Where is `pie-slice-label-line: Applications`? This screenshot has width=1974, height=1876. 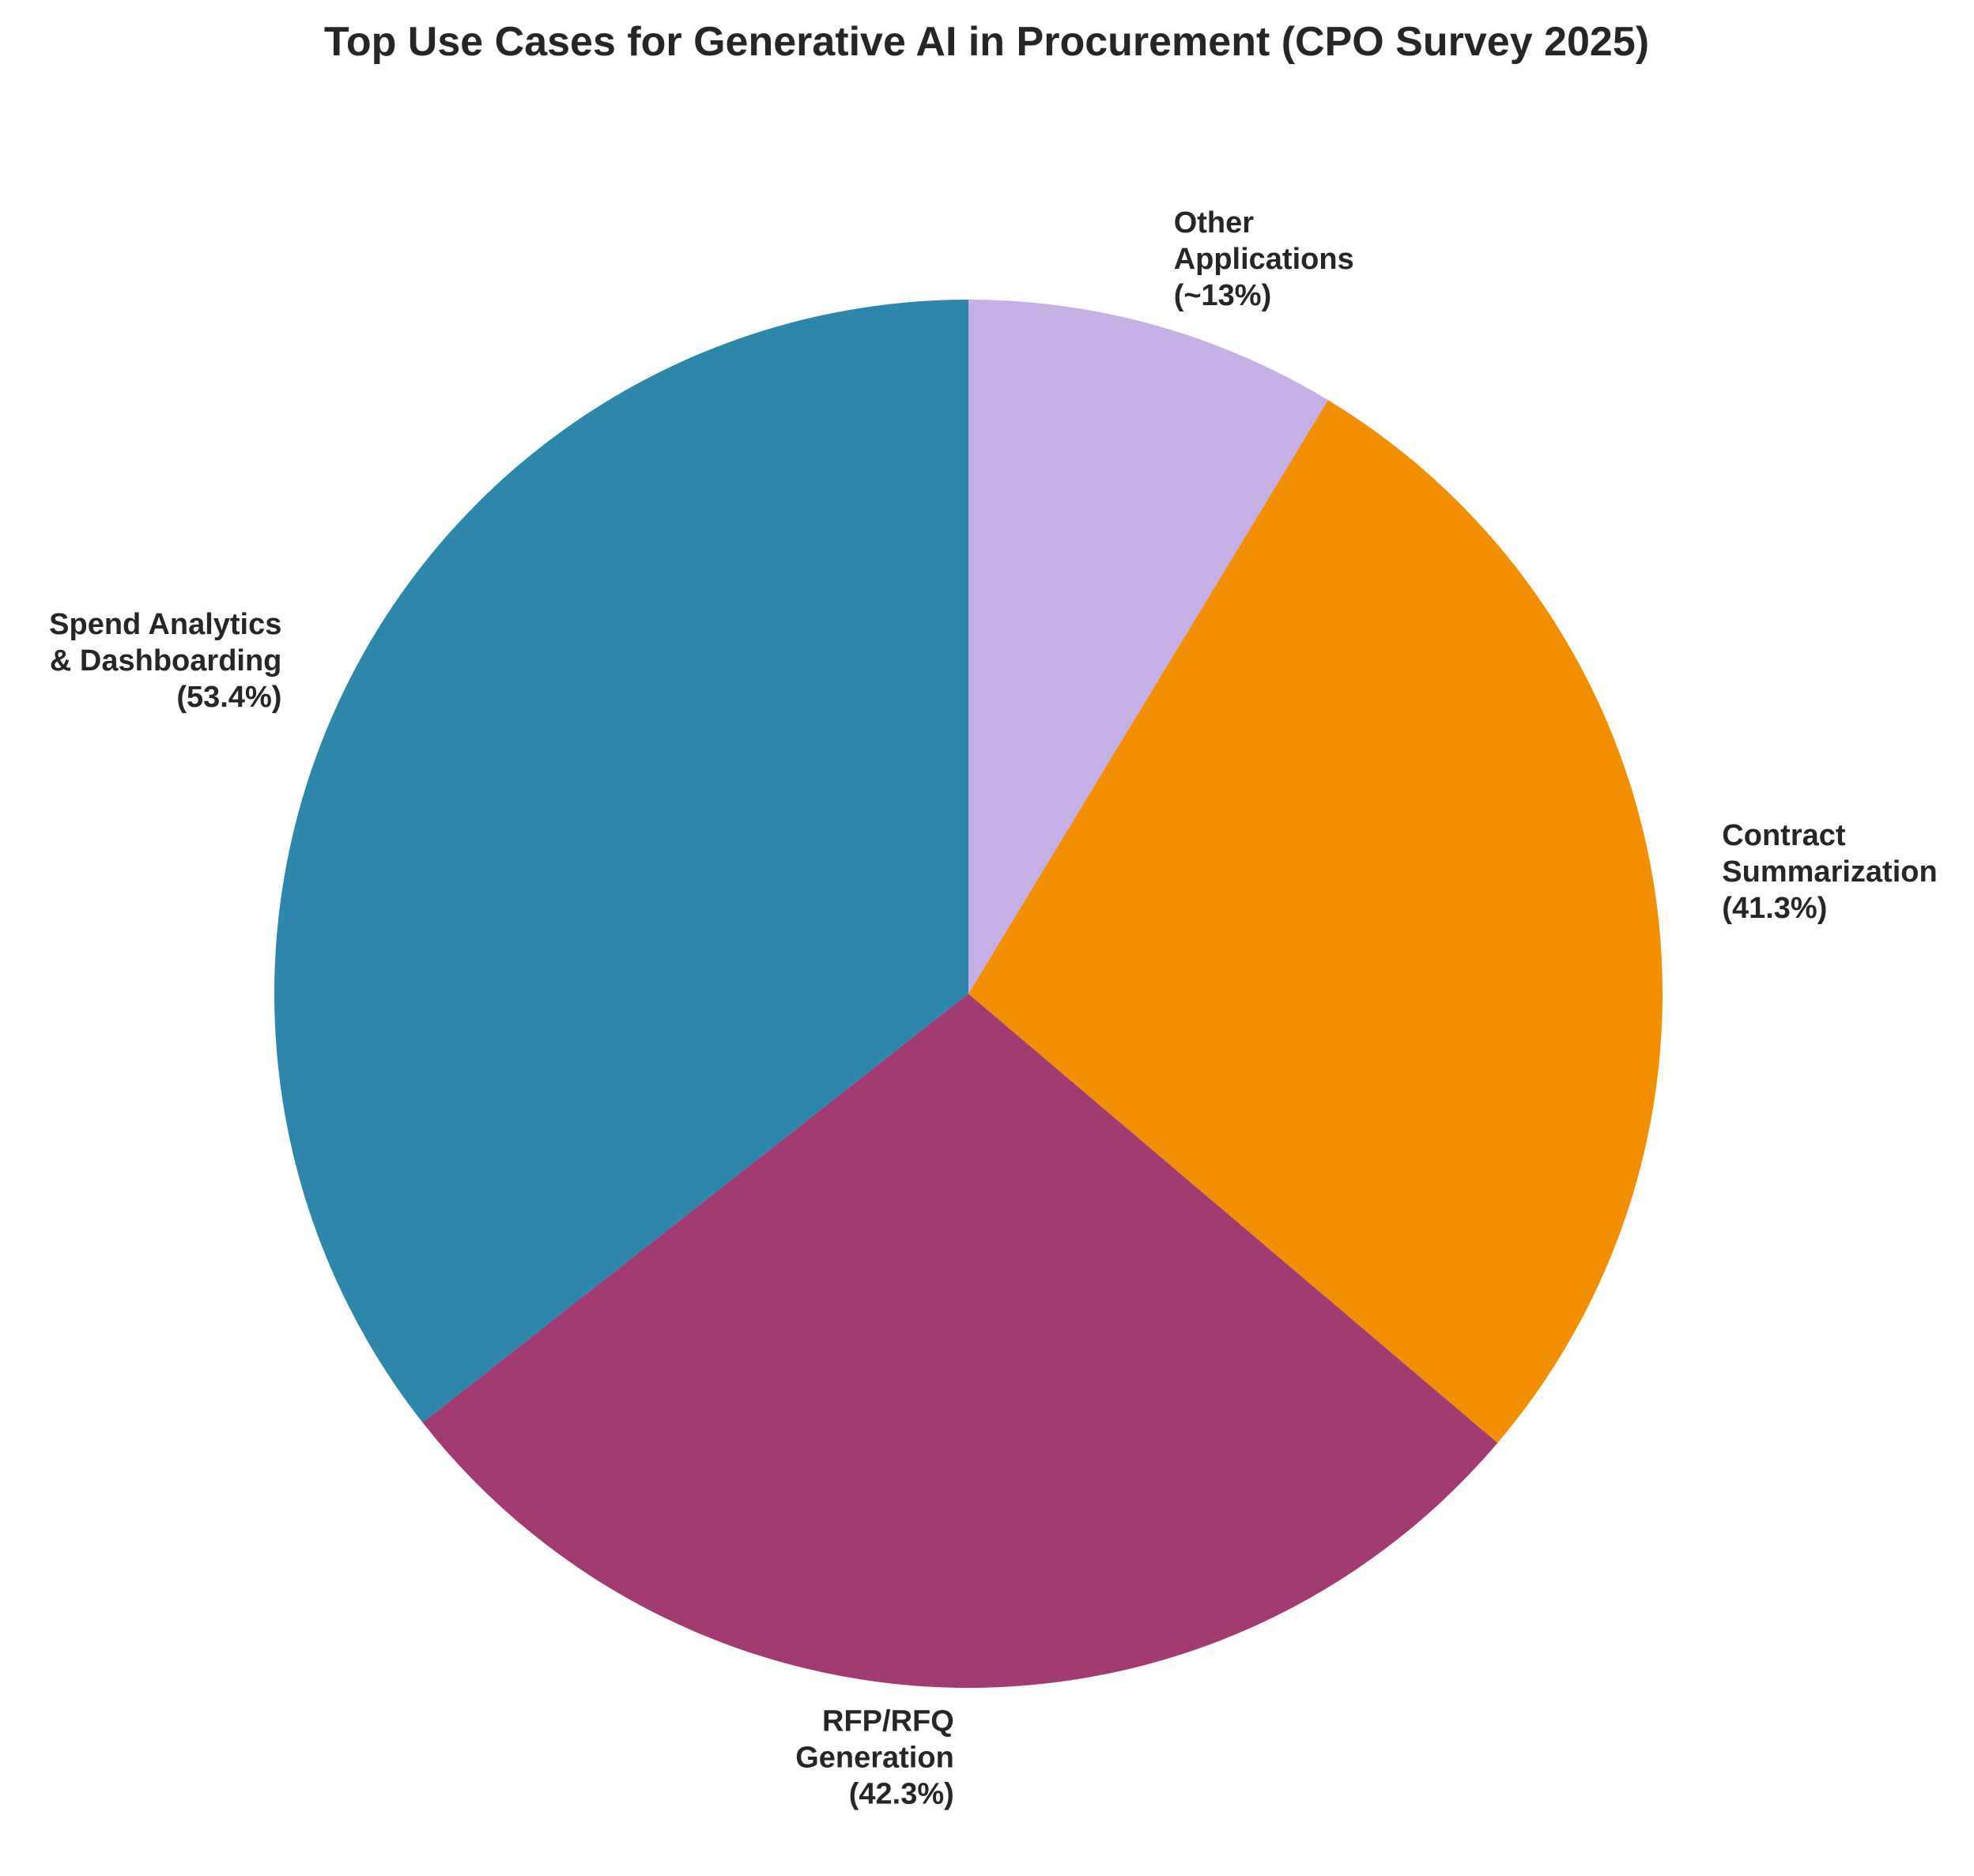
pie-slice-label-line: Applications is located at coordinates (1264, 259).